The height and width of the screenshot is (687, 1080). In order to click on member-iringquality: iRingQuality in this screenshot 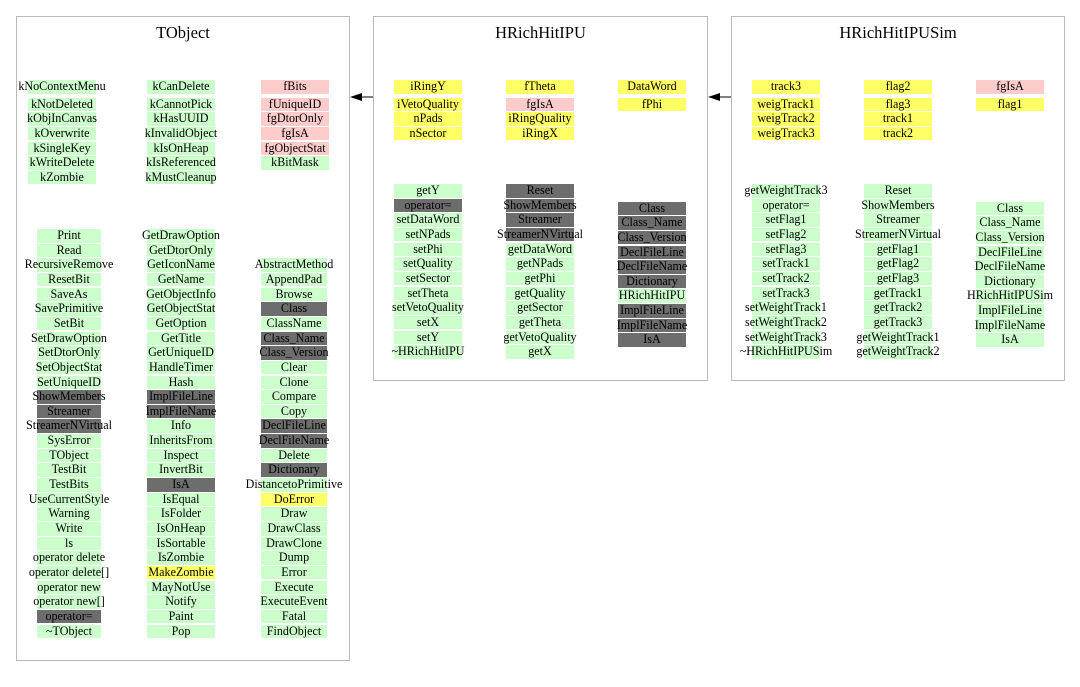, I will do `click(540, 118)`.